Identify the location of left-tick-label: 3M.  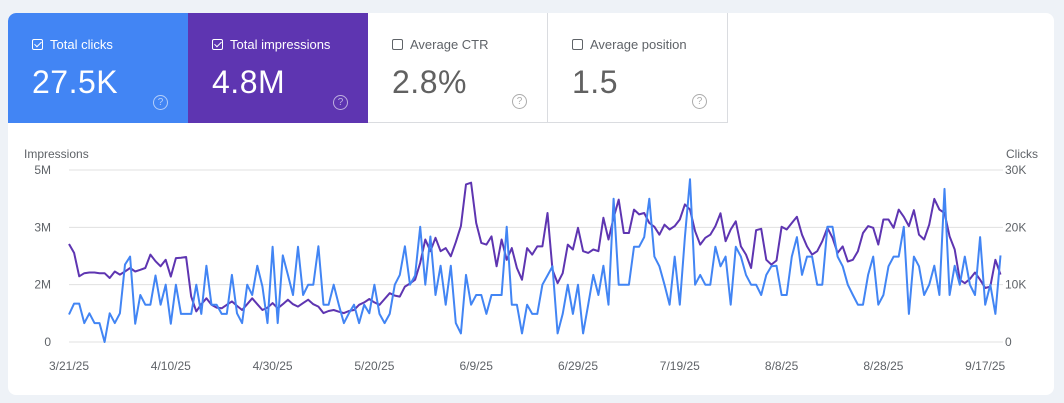
(42, 227).